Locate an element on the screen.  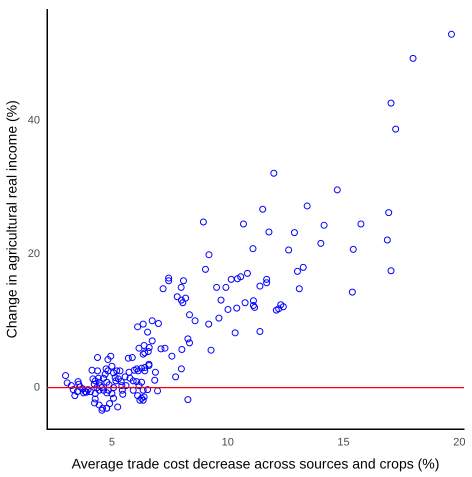
y-tick-label: 40 is located at coordinates (34, 120).